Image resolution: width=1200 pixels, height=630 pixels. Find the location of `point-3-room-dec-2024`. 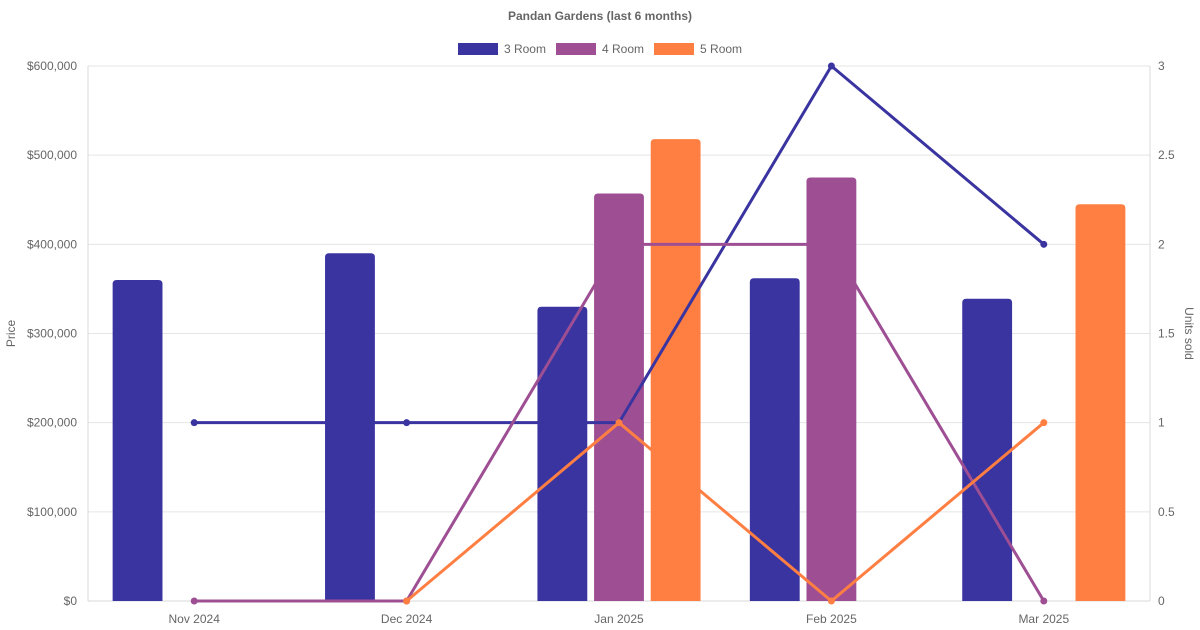

point-3-room-dec-2024 is located at coordinates (407, 423).